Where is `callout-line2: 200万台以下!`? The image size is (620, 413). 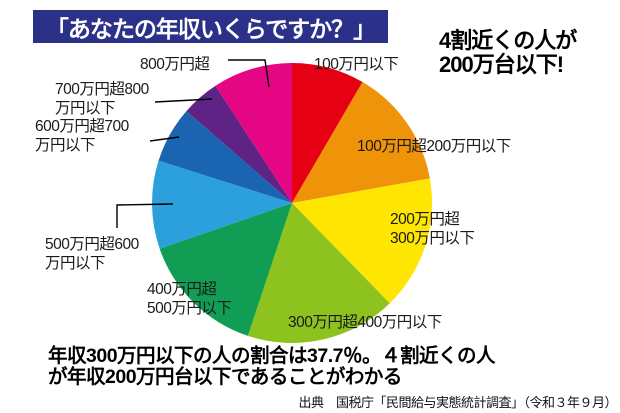
callout-line2: 200万台以下! is located at coordinates (501, 64).